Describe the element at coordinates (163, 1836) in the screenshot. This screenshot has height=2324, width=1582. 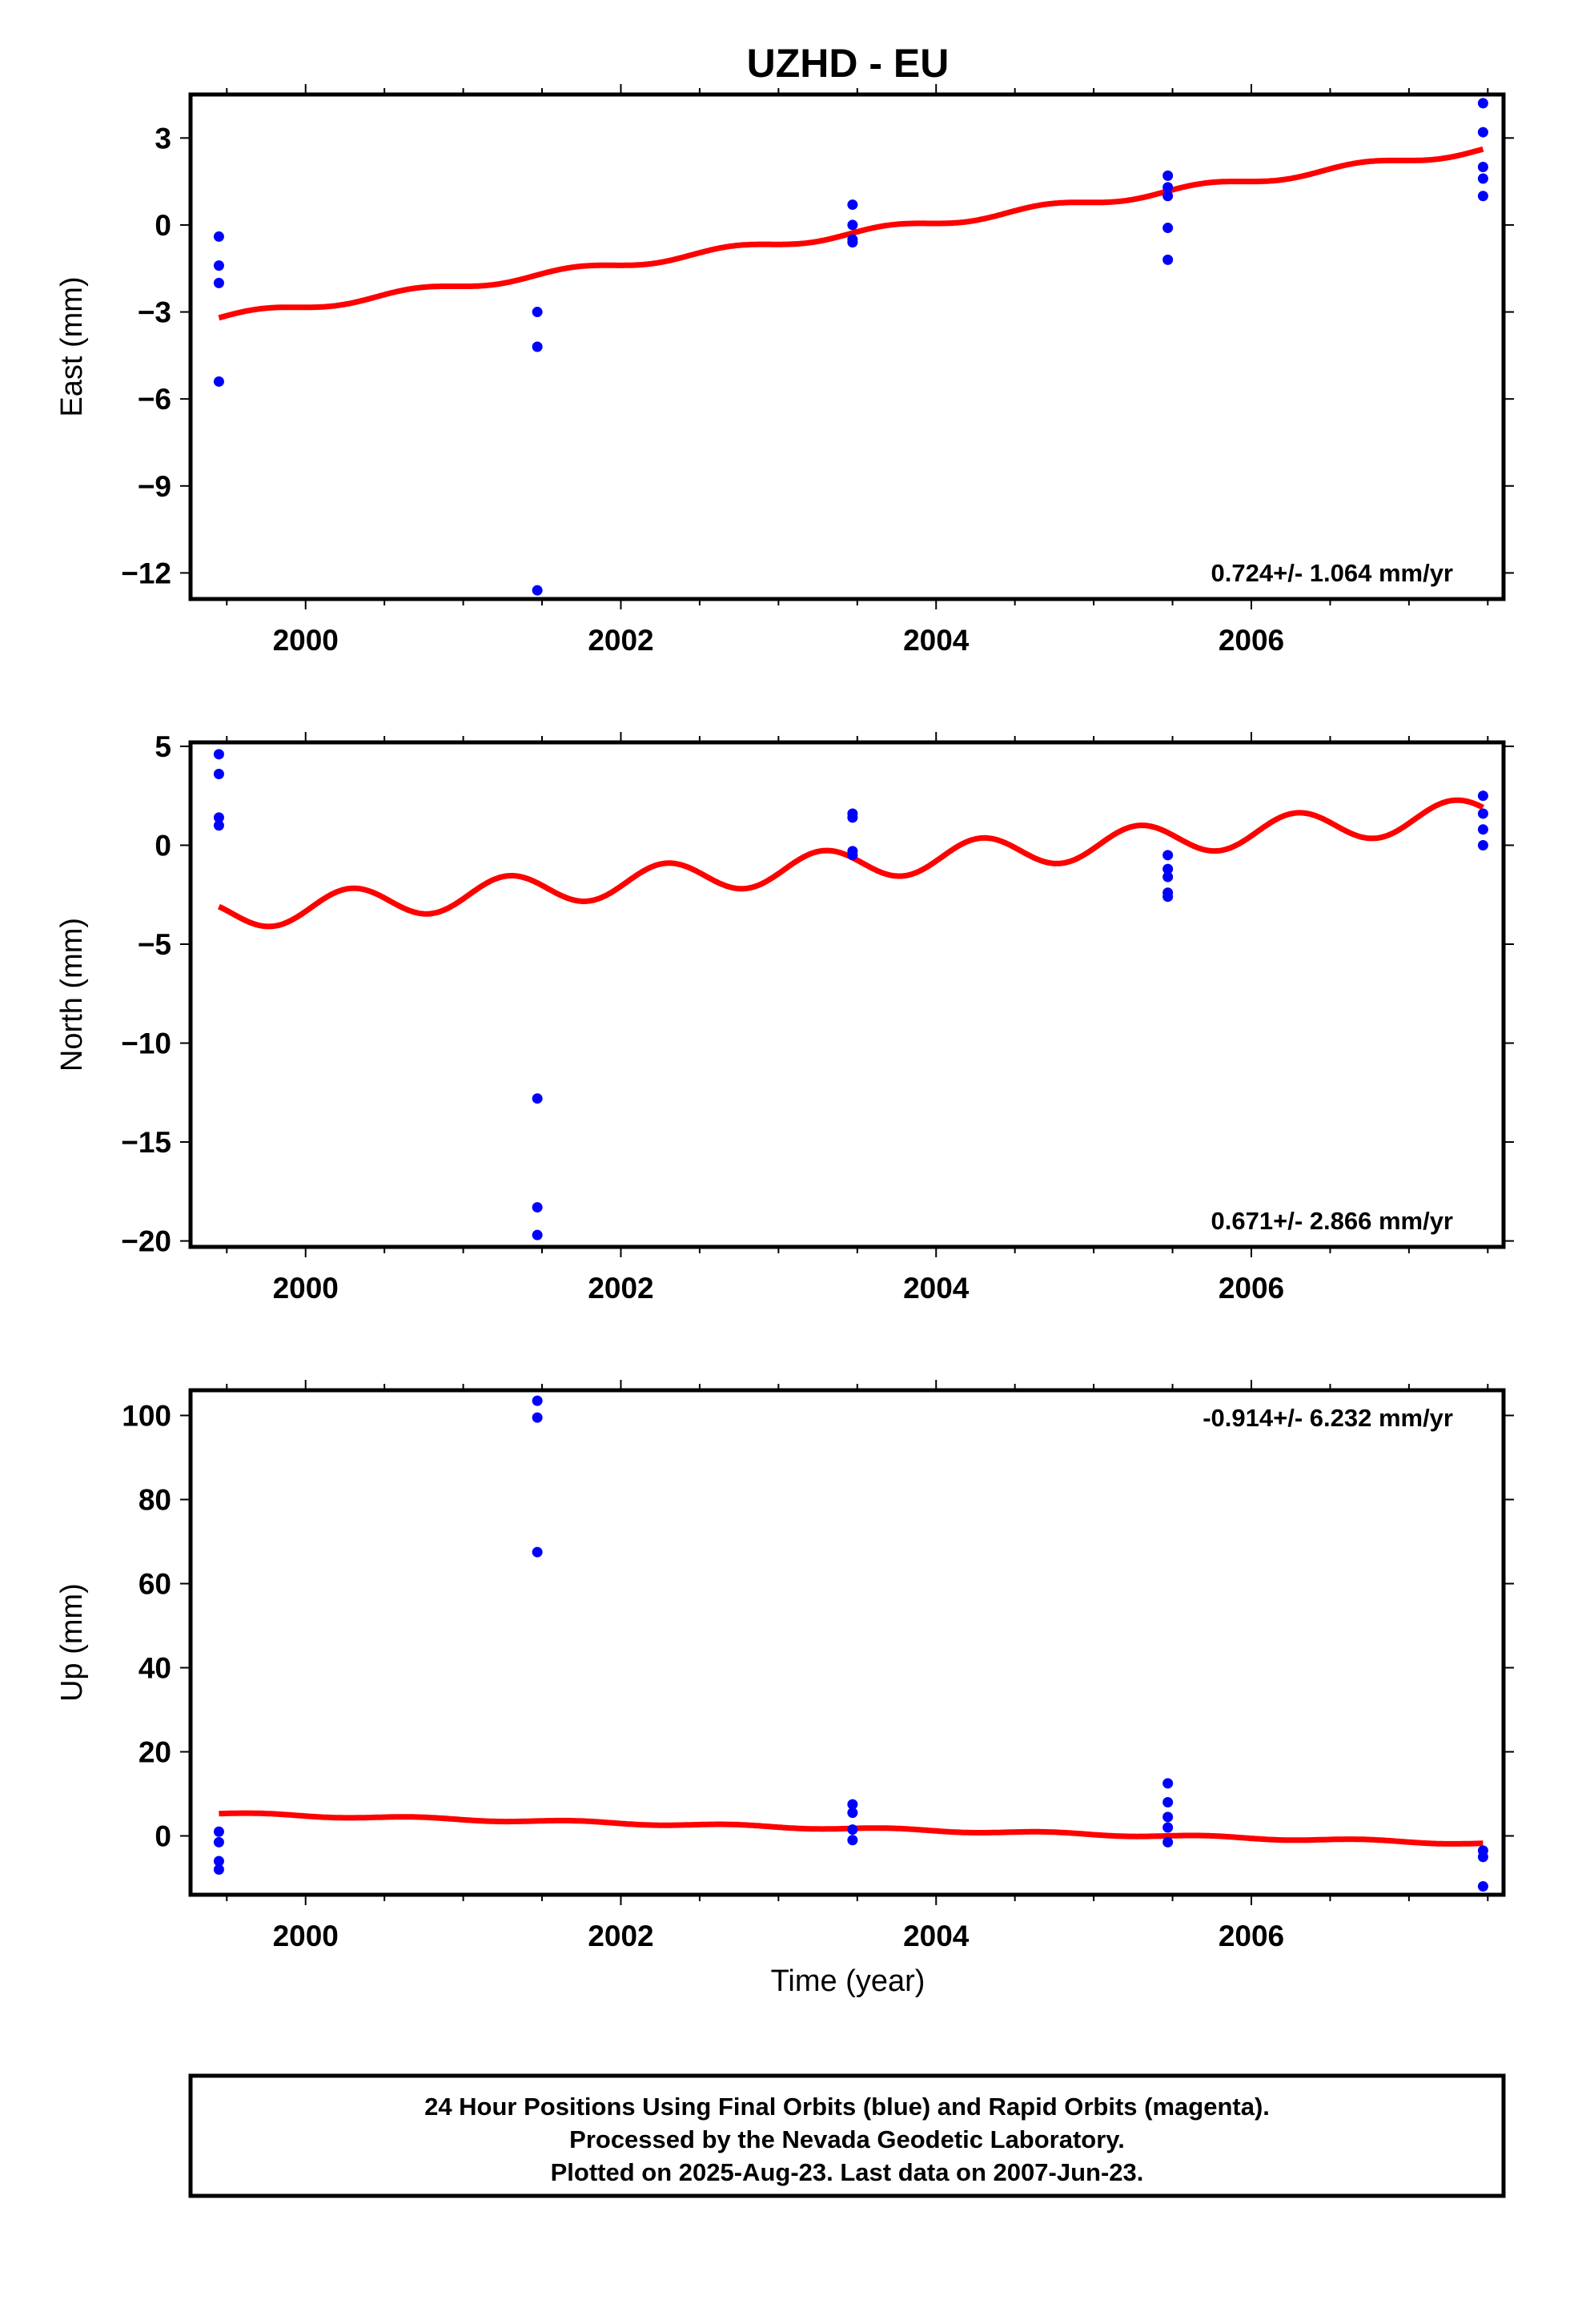
I see `up-y-tick-label: 0` at that location.